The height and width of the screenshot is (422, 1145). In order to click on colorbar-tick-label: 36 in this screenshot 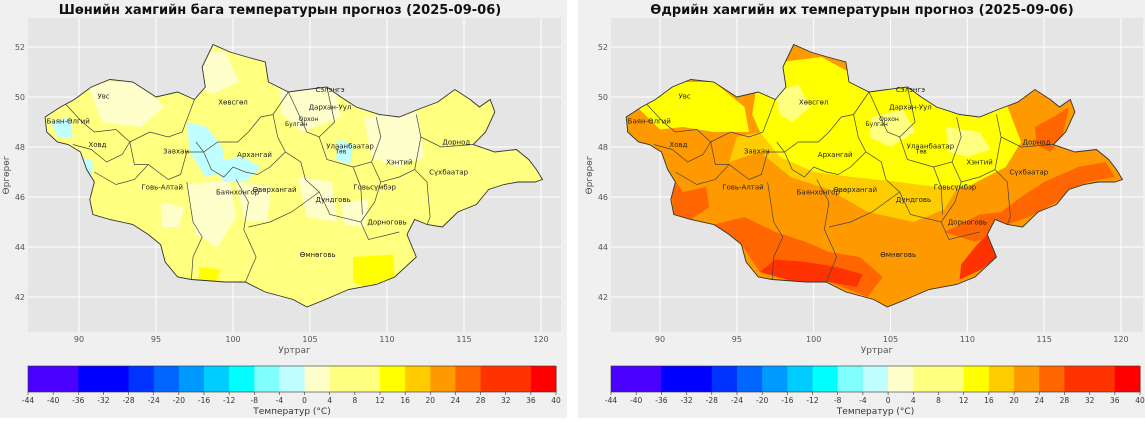, I will do `click(1115, 400)`.